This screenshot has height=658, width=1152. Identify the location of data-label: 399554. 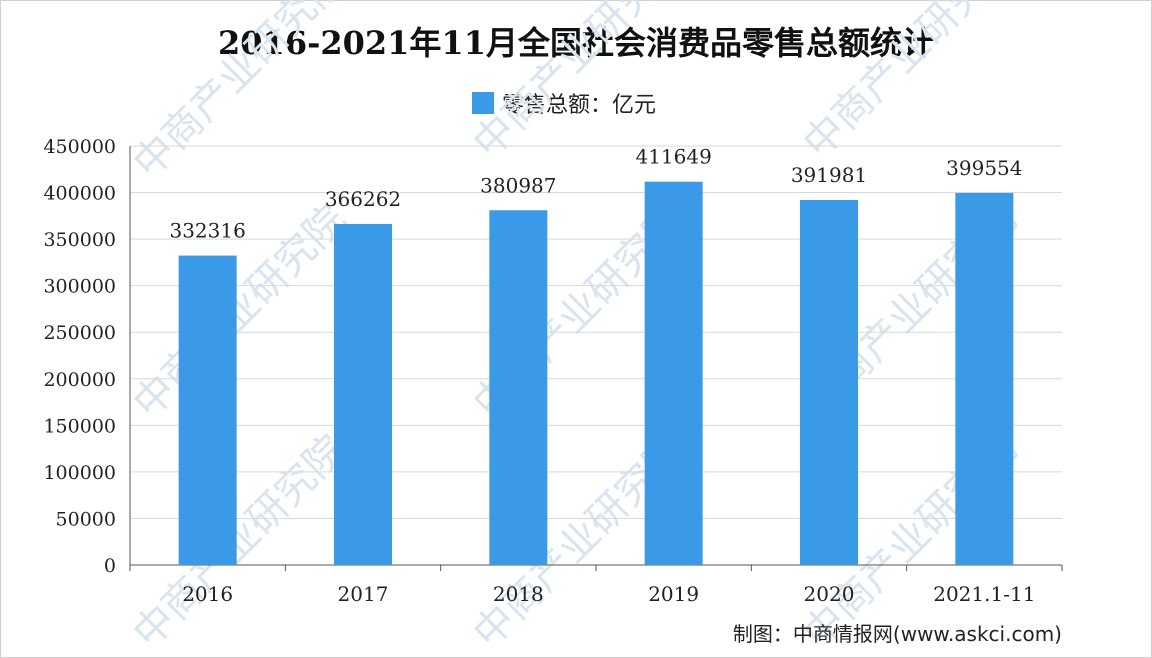
(984, 168).